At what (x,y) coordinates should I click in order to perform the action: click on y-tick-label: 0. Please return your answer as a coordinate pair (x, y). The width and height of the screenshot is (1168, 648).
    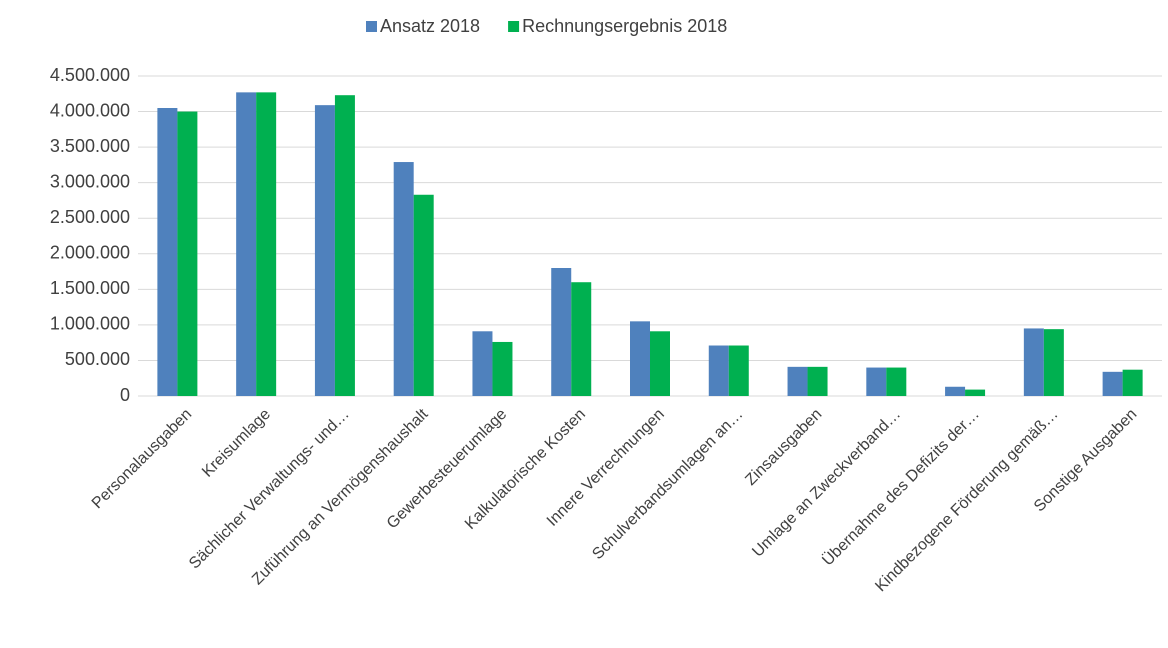
    Looking at the image, I should click on (125, 395).